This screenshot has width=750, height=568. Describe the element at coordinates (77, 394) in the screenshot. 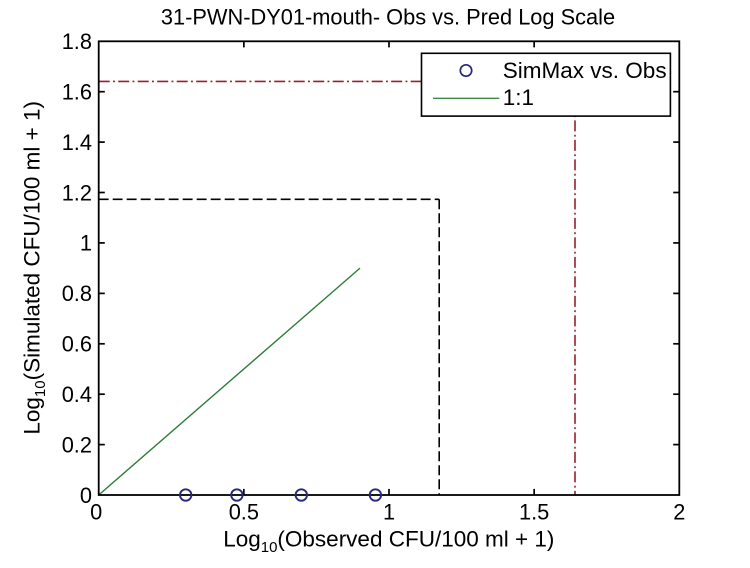

I see `svg-text: 0.4` at that location.